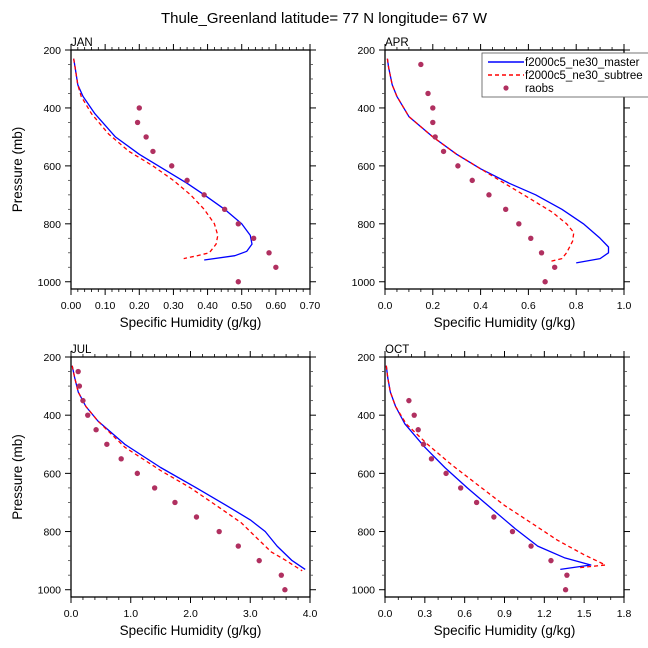 The width and height of the screenshot is (648, 648). I want to click on panel-title: OCT, so click(397, 350).